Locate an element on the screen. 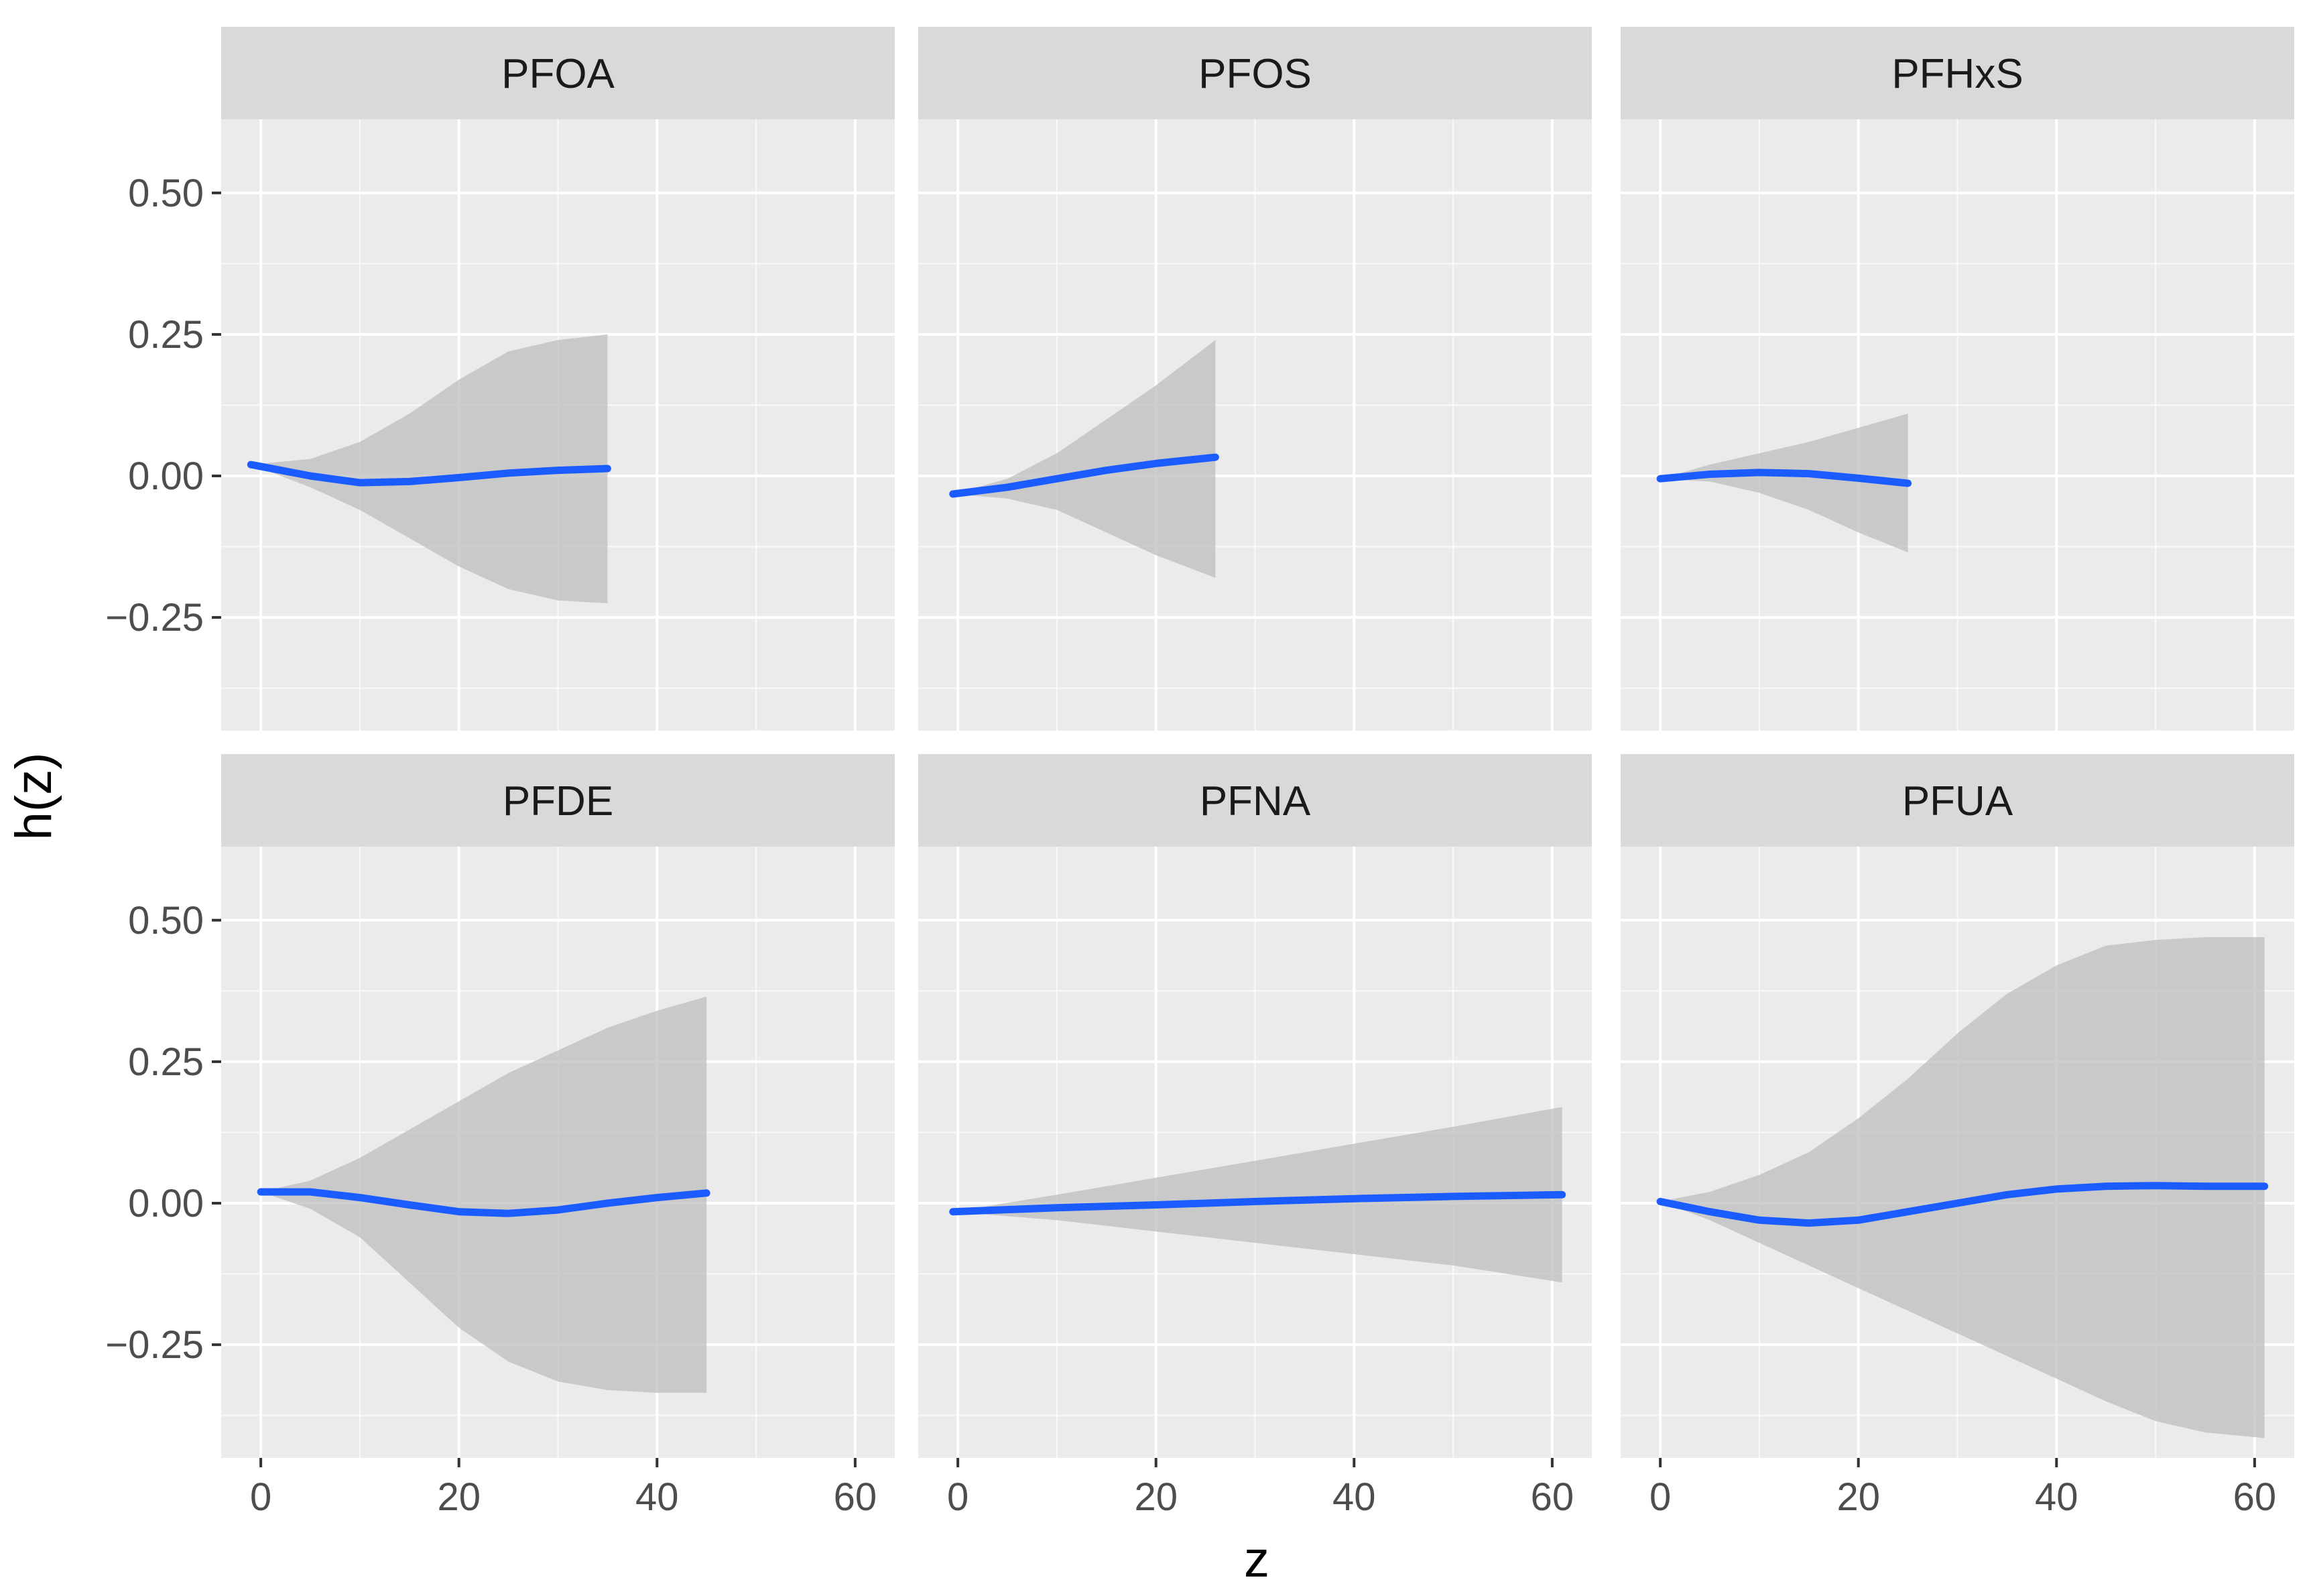  facet-strip-title: PFDE is located at coordinates (558, 801).